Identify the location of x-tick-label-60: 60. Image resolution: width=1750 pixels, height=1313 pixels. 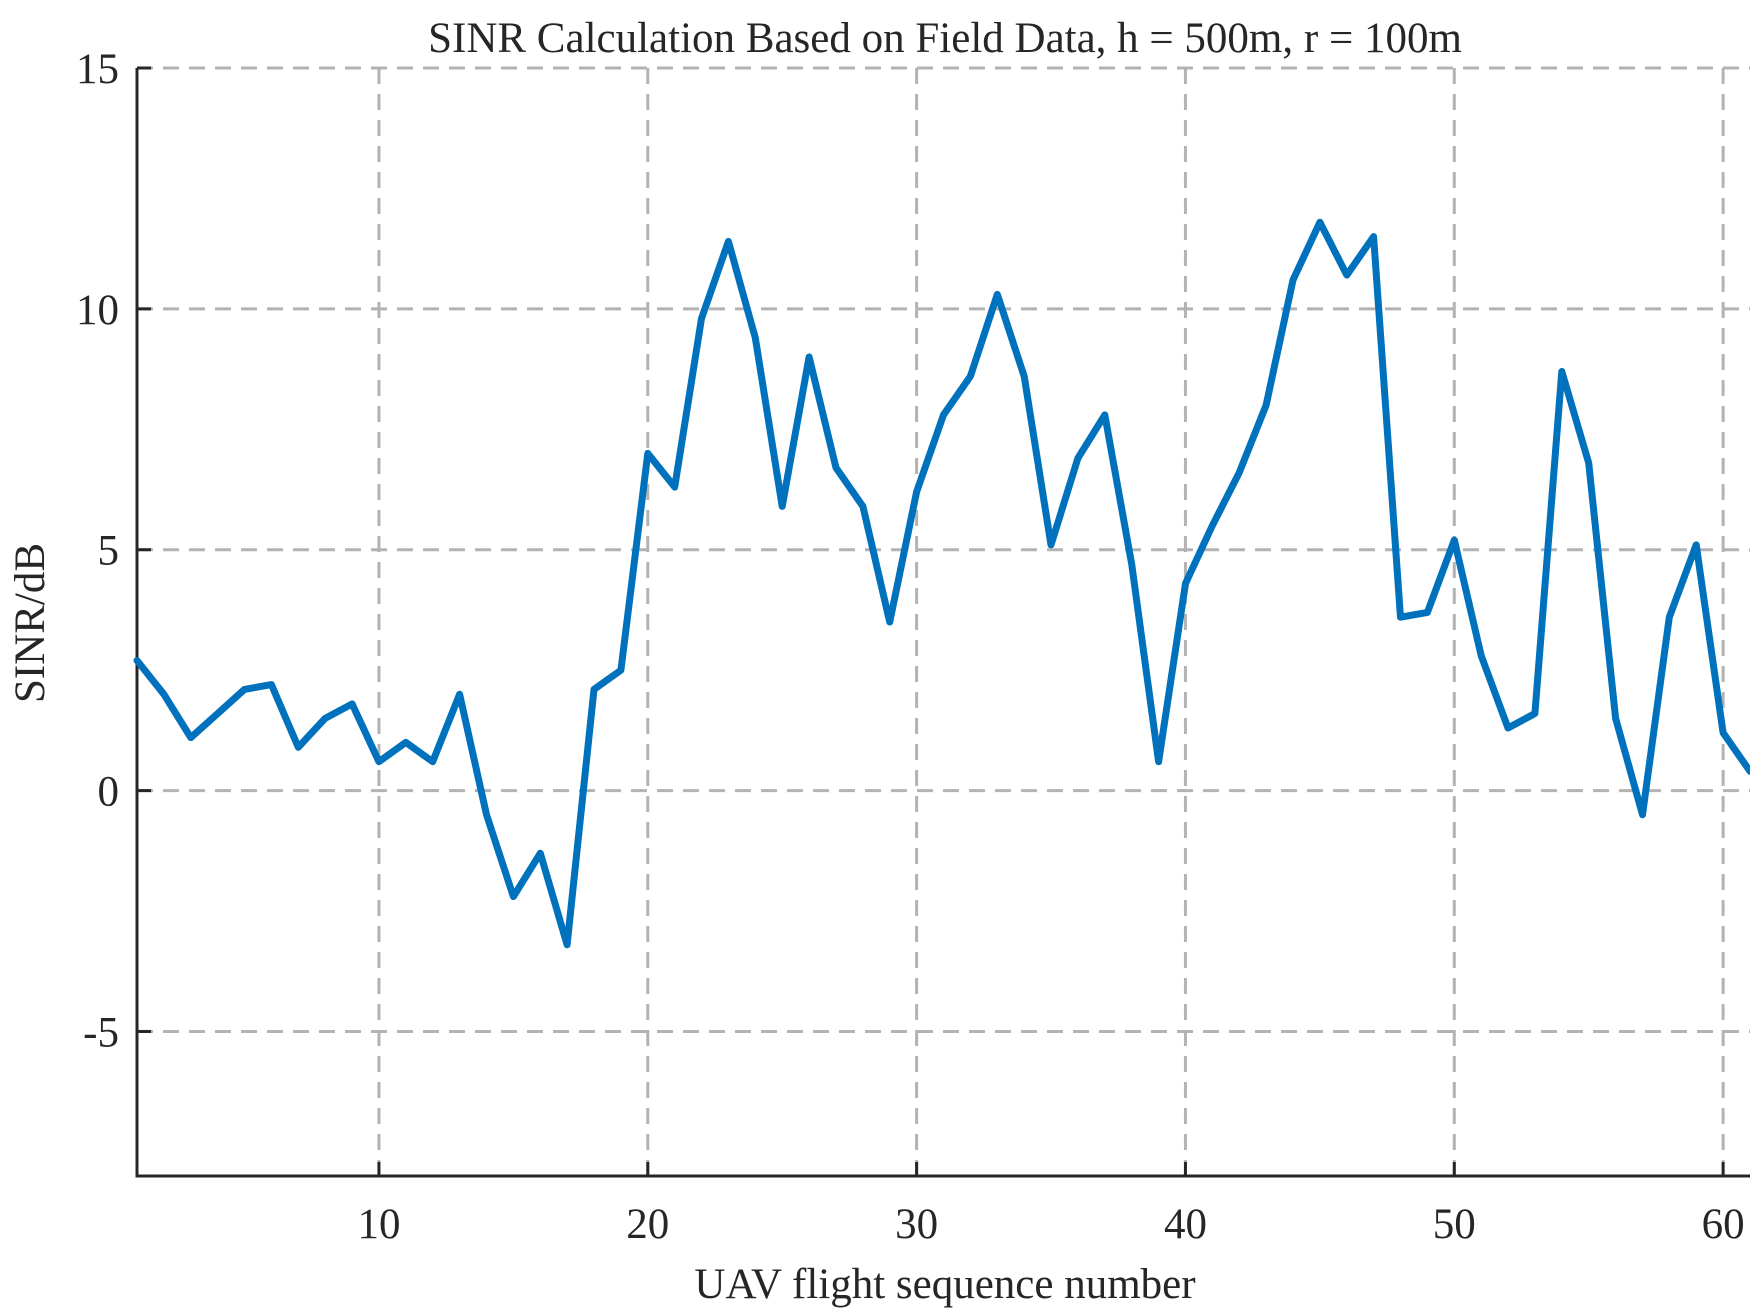
(1723, 1224).